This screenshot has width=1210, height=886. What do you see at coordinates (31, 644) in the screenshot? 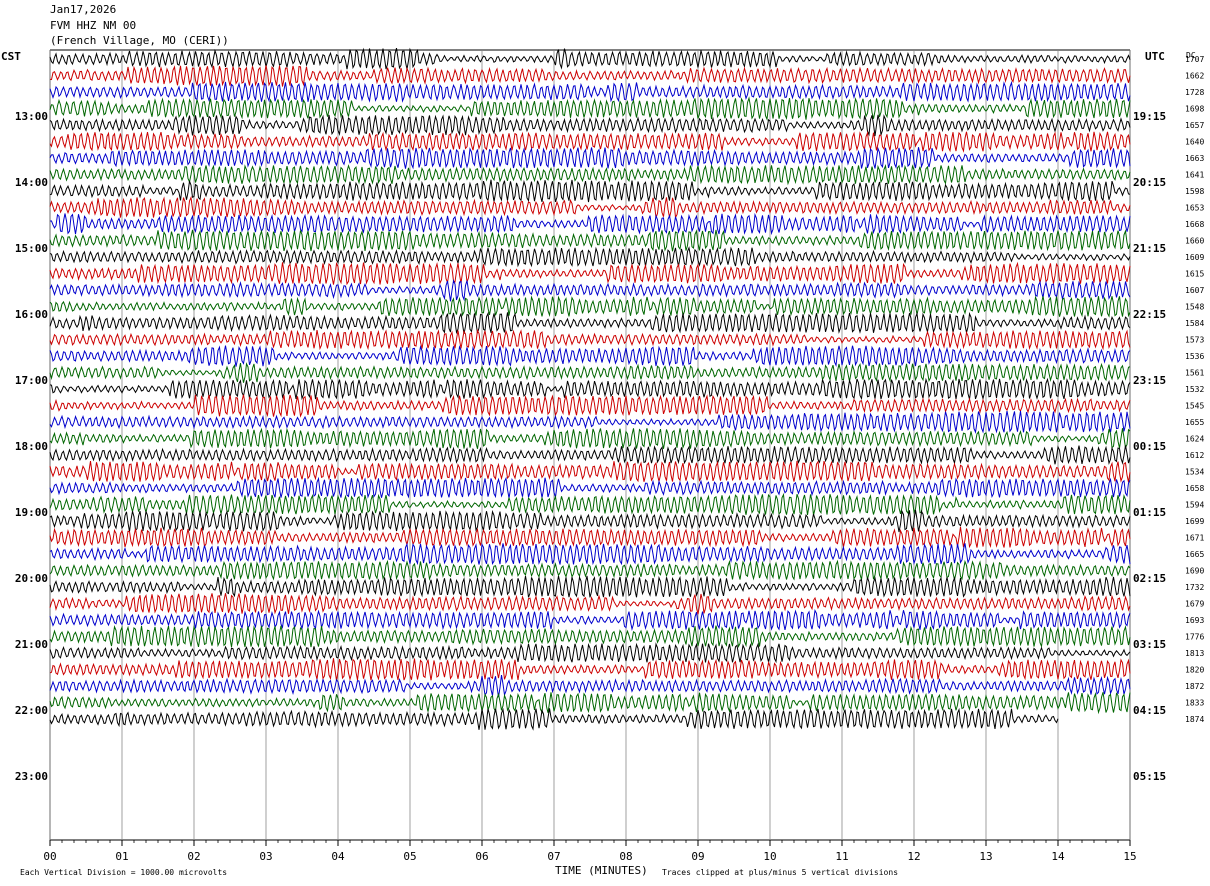
I see `cst-hour-label: 21:00` at bounding box center [31, 644].